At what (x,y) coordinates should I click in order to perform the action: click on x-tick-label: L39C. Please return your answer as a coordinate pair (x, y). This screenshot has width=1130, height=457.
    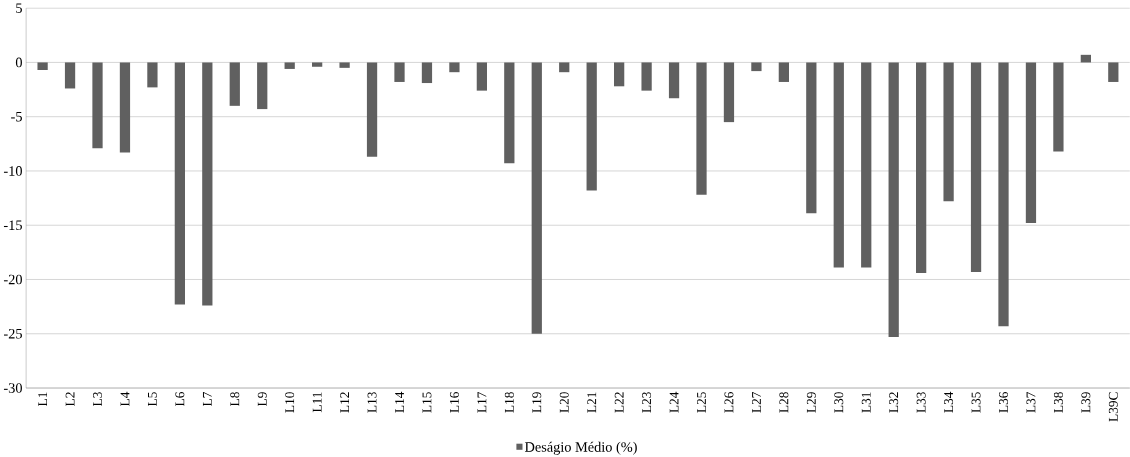
    Looking at the image, I should click on (1113, 407).